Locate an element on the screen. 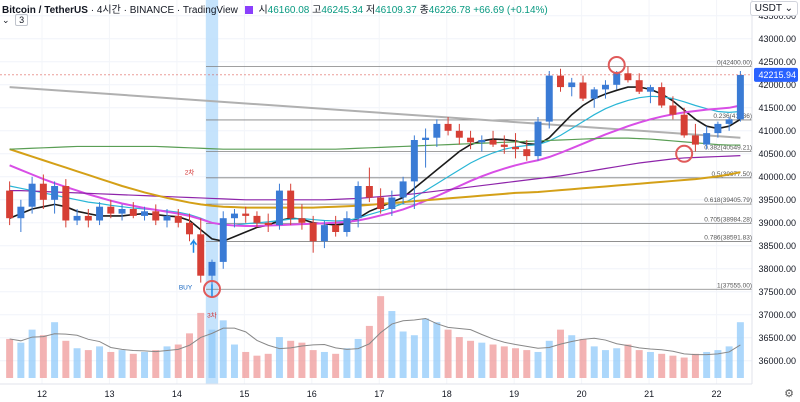  chevron-down-icon: ⌄ is located at coordinates (6, 20).